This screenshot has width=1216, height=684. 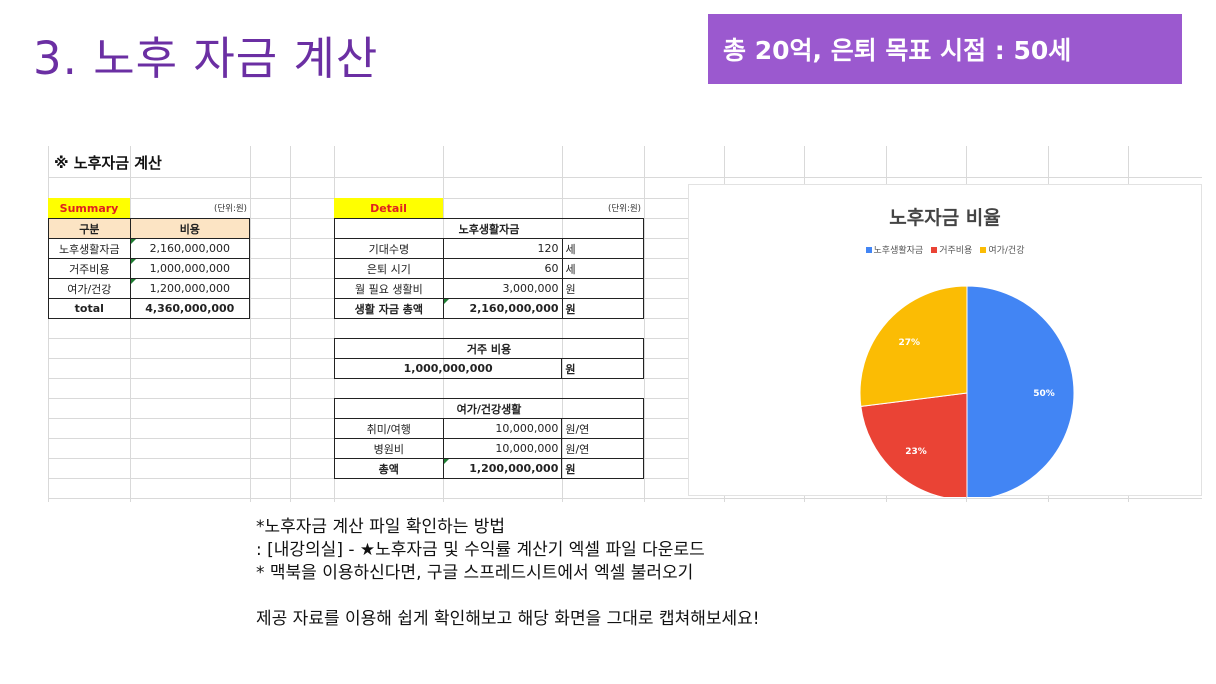 I want to click on goal-badge: 총 20억, 은퇴 목표 시점 : 50세, so click(x=945, y=49).